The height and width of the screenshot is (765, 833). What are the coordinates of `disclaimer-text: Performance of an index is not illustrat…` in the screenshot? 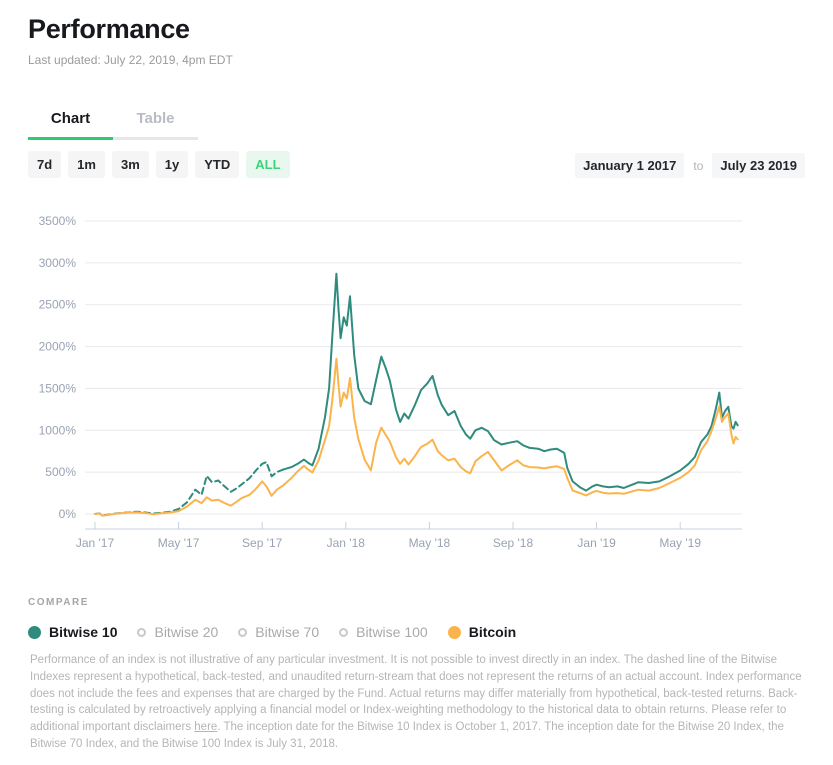 It's located at (416, 702).